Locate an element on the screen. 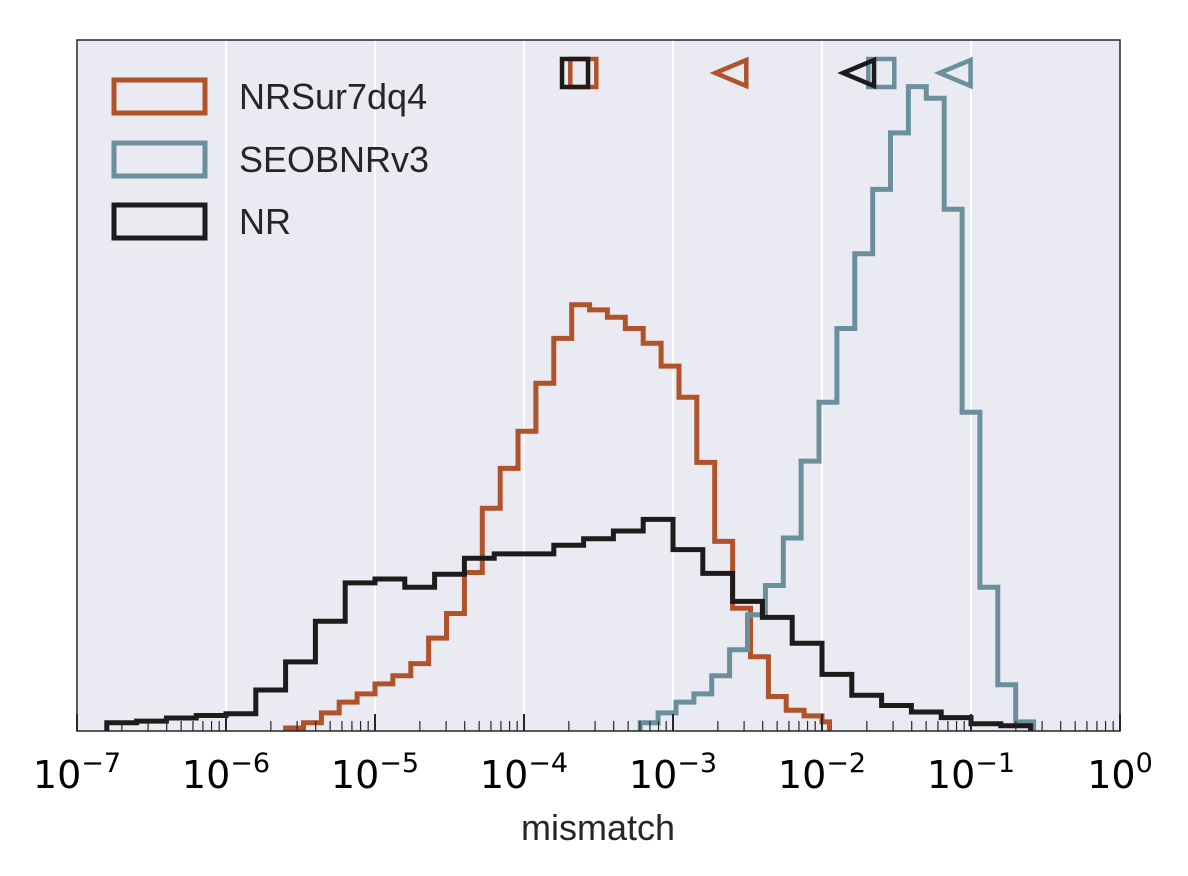  x-tick-label: 10⁰ is located at coordinates (1120, 772).